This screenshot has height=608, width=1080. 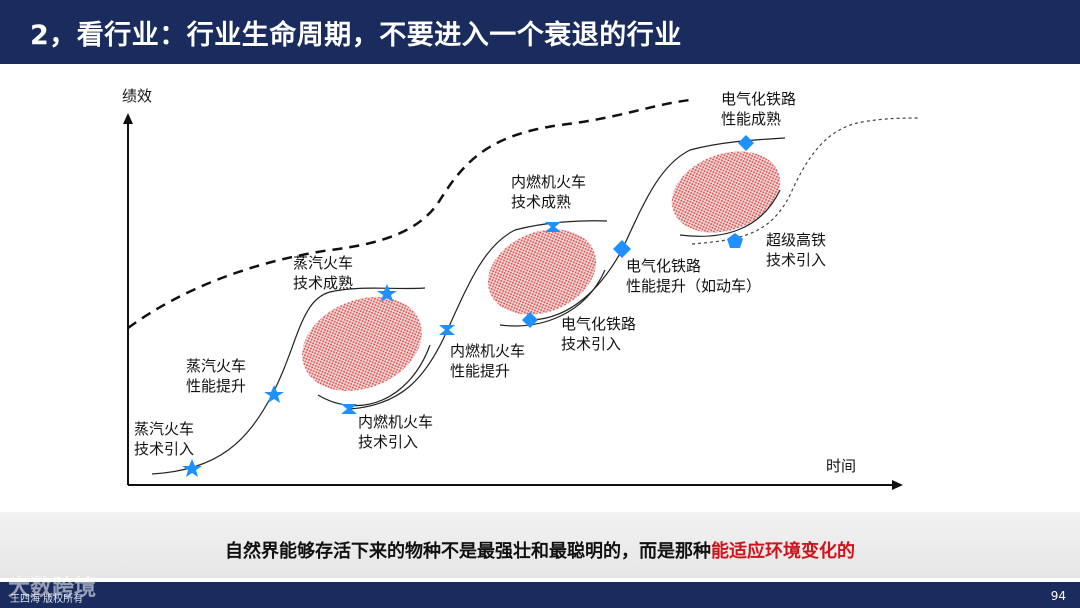 I want to click on y-axis-label: 绩效, so click(x=137, y=96).